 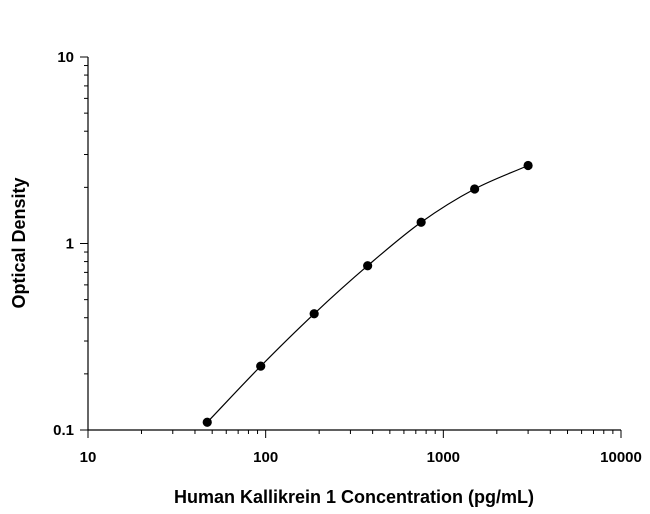 I want to click on y-axis-title: Optical Density, so click(x=19, y=242).